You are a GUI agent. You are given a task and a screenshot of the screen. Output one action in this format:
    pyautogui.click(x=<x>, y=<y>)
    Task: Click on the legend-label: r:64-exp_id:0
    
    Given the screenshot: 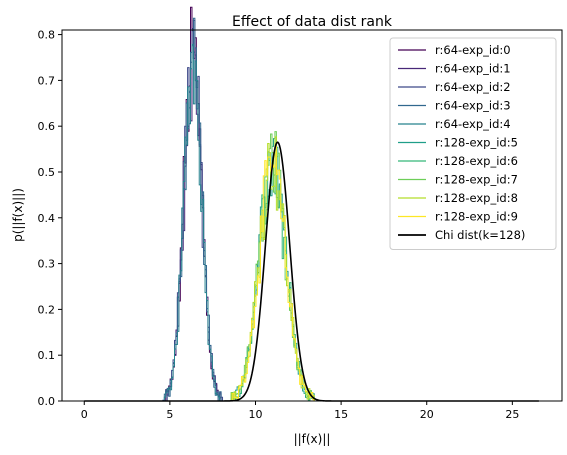 What is the action you would take?
    pyautogui.click(x=473, y=50)
    